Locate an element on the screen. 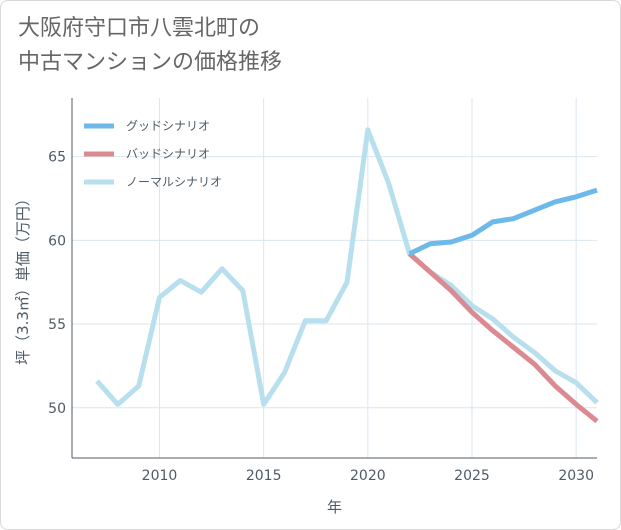 The height and width of the screenshot is (530, 621). chart-title: 大阪府守口市八雲北町の 中古マンションの価格推移 is located at coordinates (150, 46).